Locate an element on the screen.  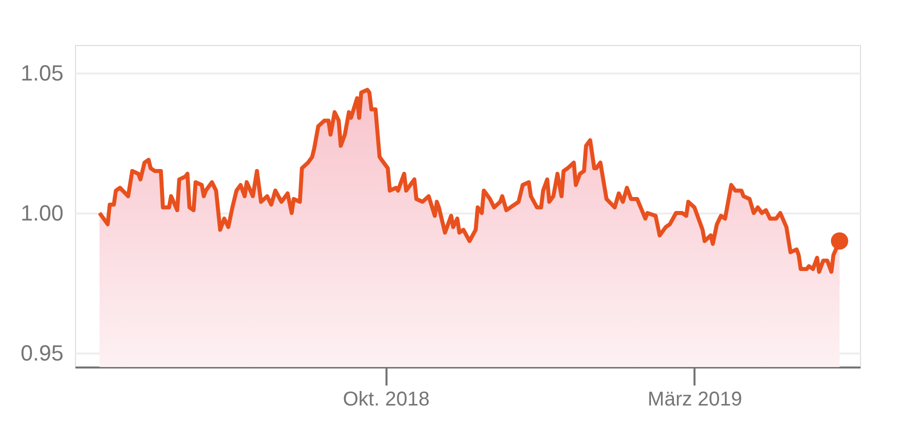
y-tick-label: 0.95 is located at coordinates (42, 353).